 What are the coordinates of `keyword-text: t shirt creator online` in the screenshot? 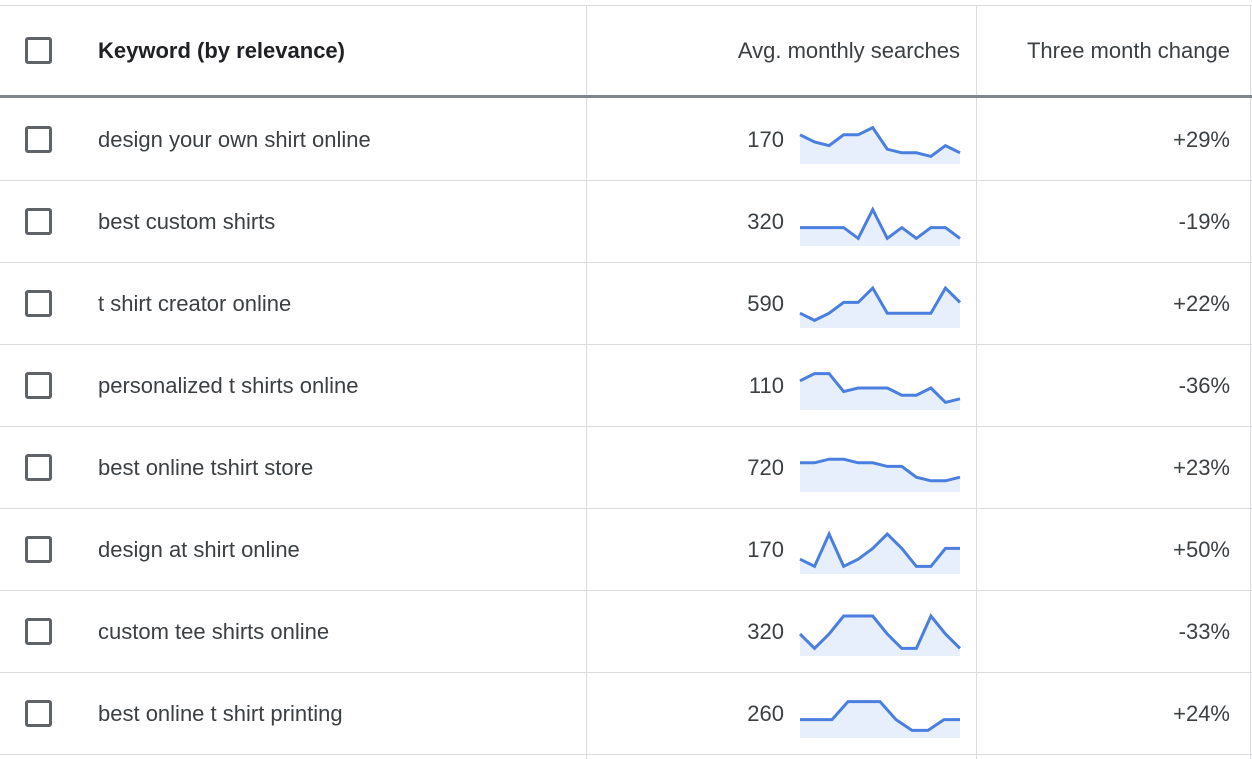 It's located at (195, 303).